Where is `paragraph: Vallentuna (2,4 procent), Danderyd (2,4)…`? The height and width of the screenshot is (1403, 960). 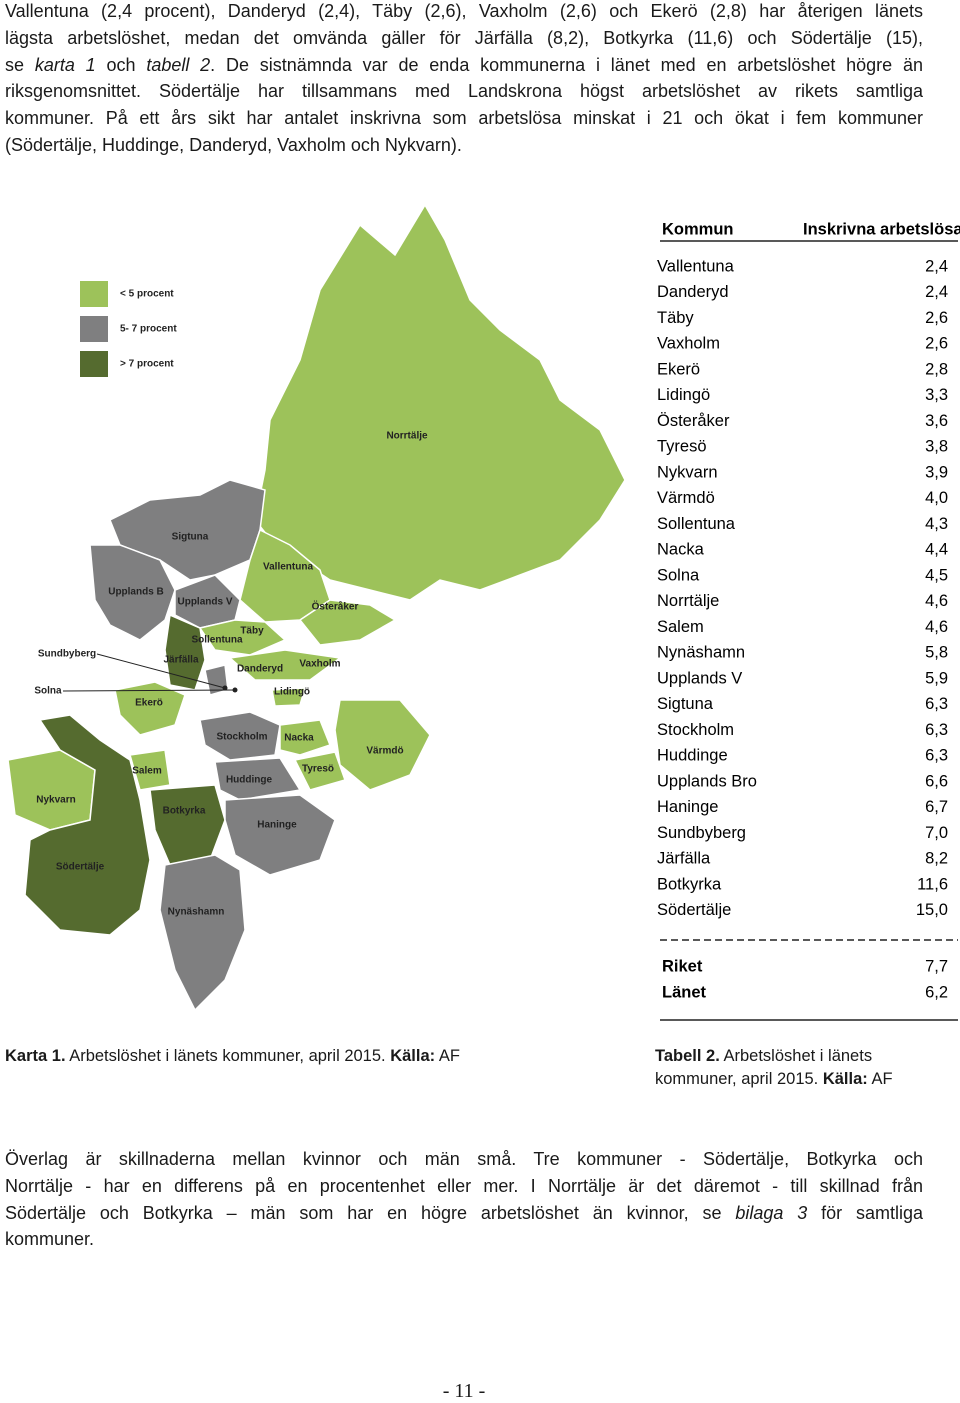 paragraph: Vallentuna (2,4 procent), Danderyd (2,4)… is located at coordinates (464, 79).